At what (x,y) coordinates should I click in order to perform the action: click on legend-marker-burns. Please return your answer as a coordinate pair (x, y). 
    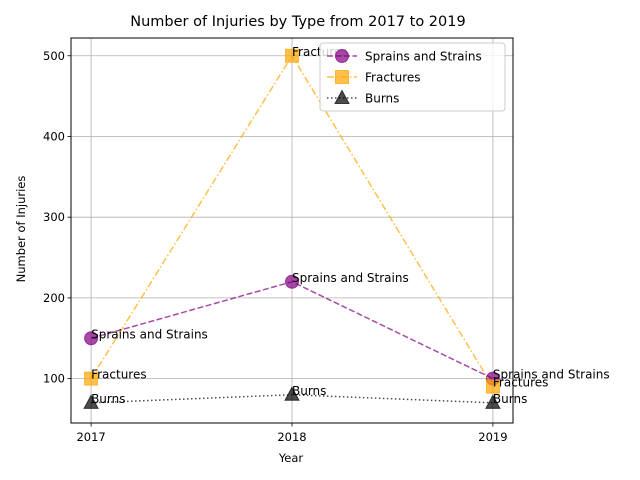
    Looking at the image, I should click on (342, 96).